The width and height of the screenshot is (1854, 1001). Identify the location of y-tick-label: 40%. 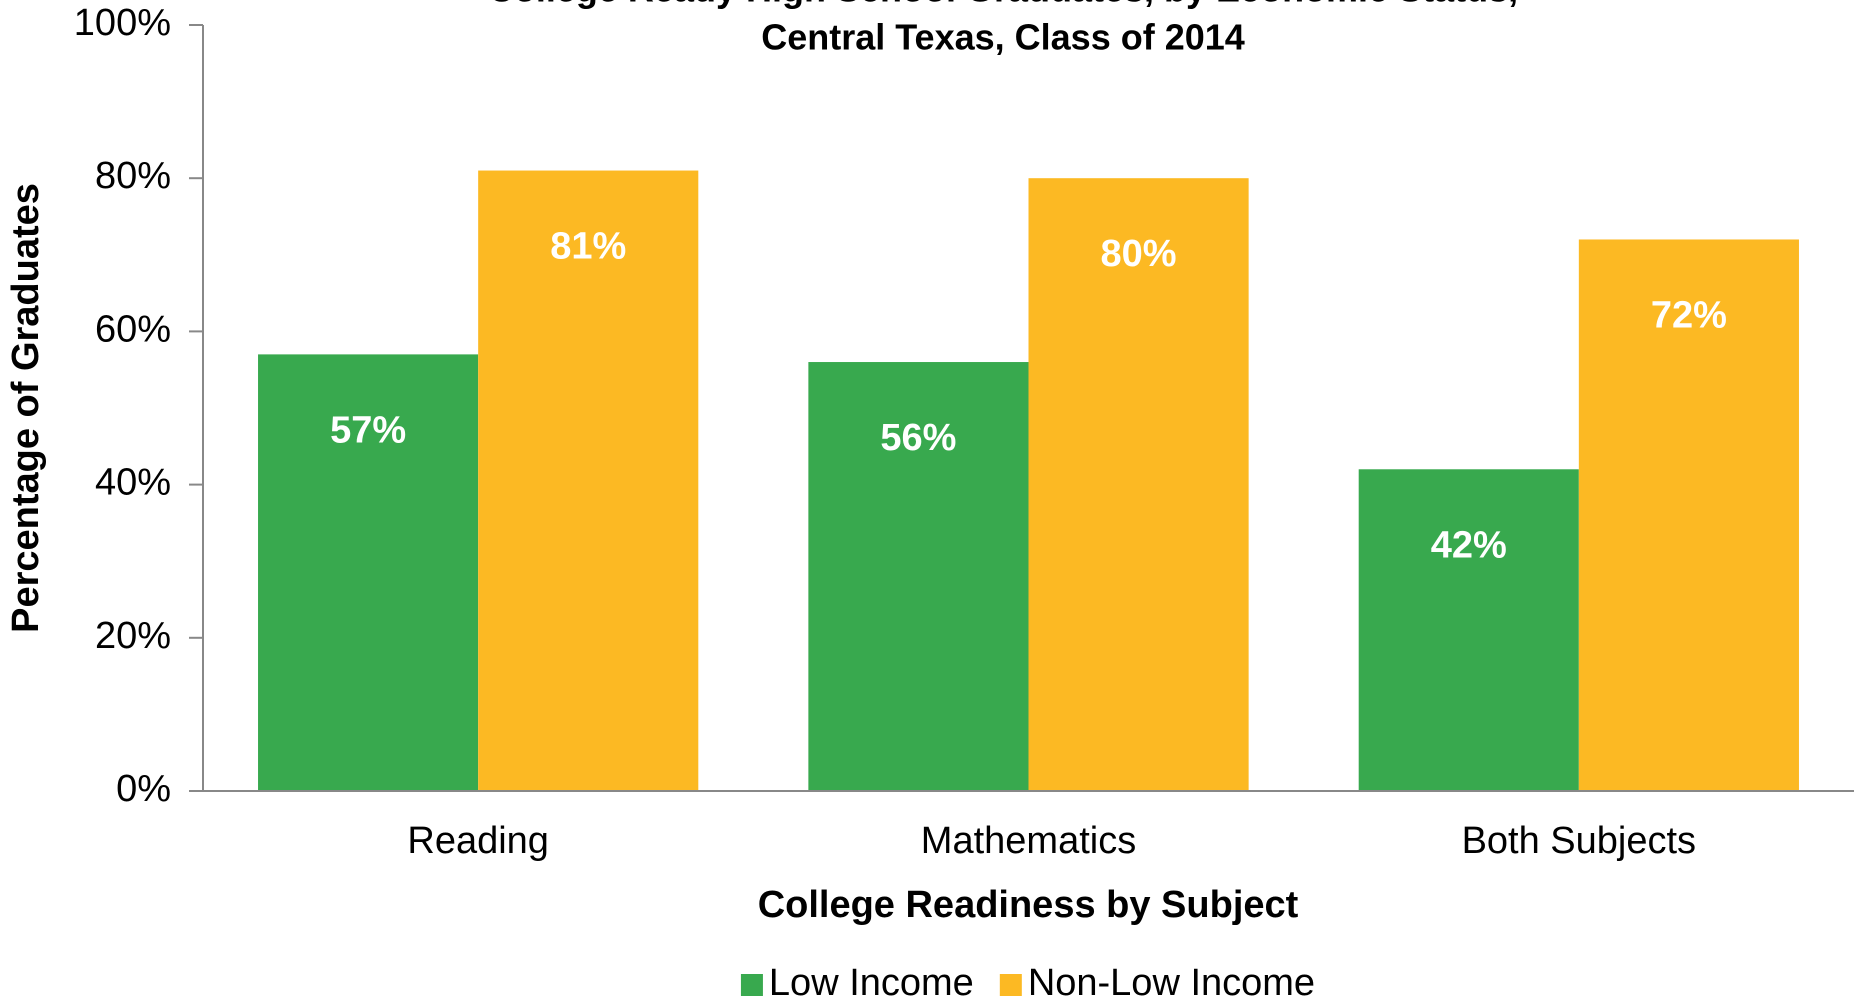
(133, 483).